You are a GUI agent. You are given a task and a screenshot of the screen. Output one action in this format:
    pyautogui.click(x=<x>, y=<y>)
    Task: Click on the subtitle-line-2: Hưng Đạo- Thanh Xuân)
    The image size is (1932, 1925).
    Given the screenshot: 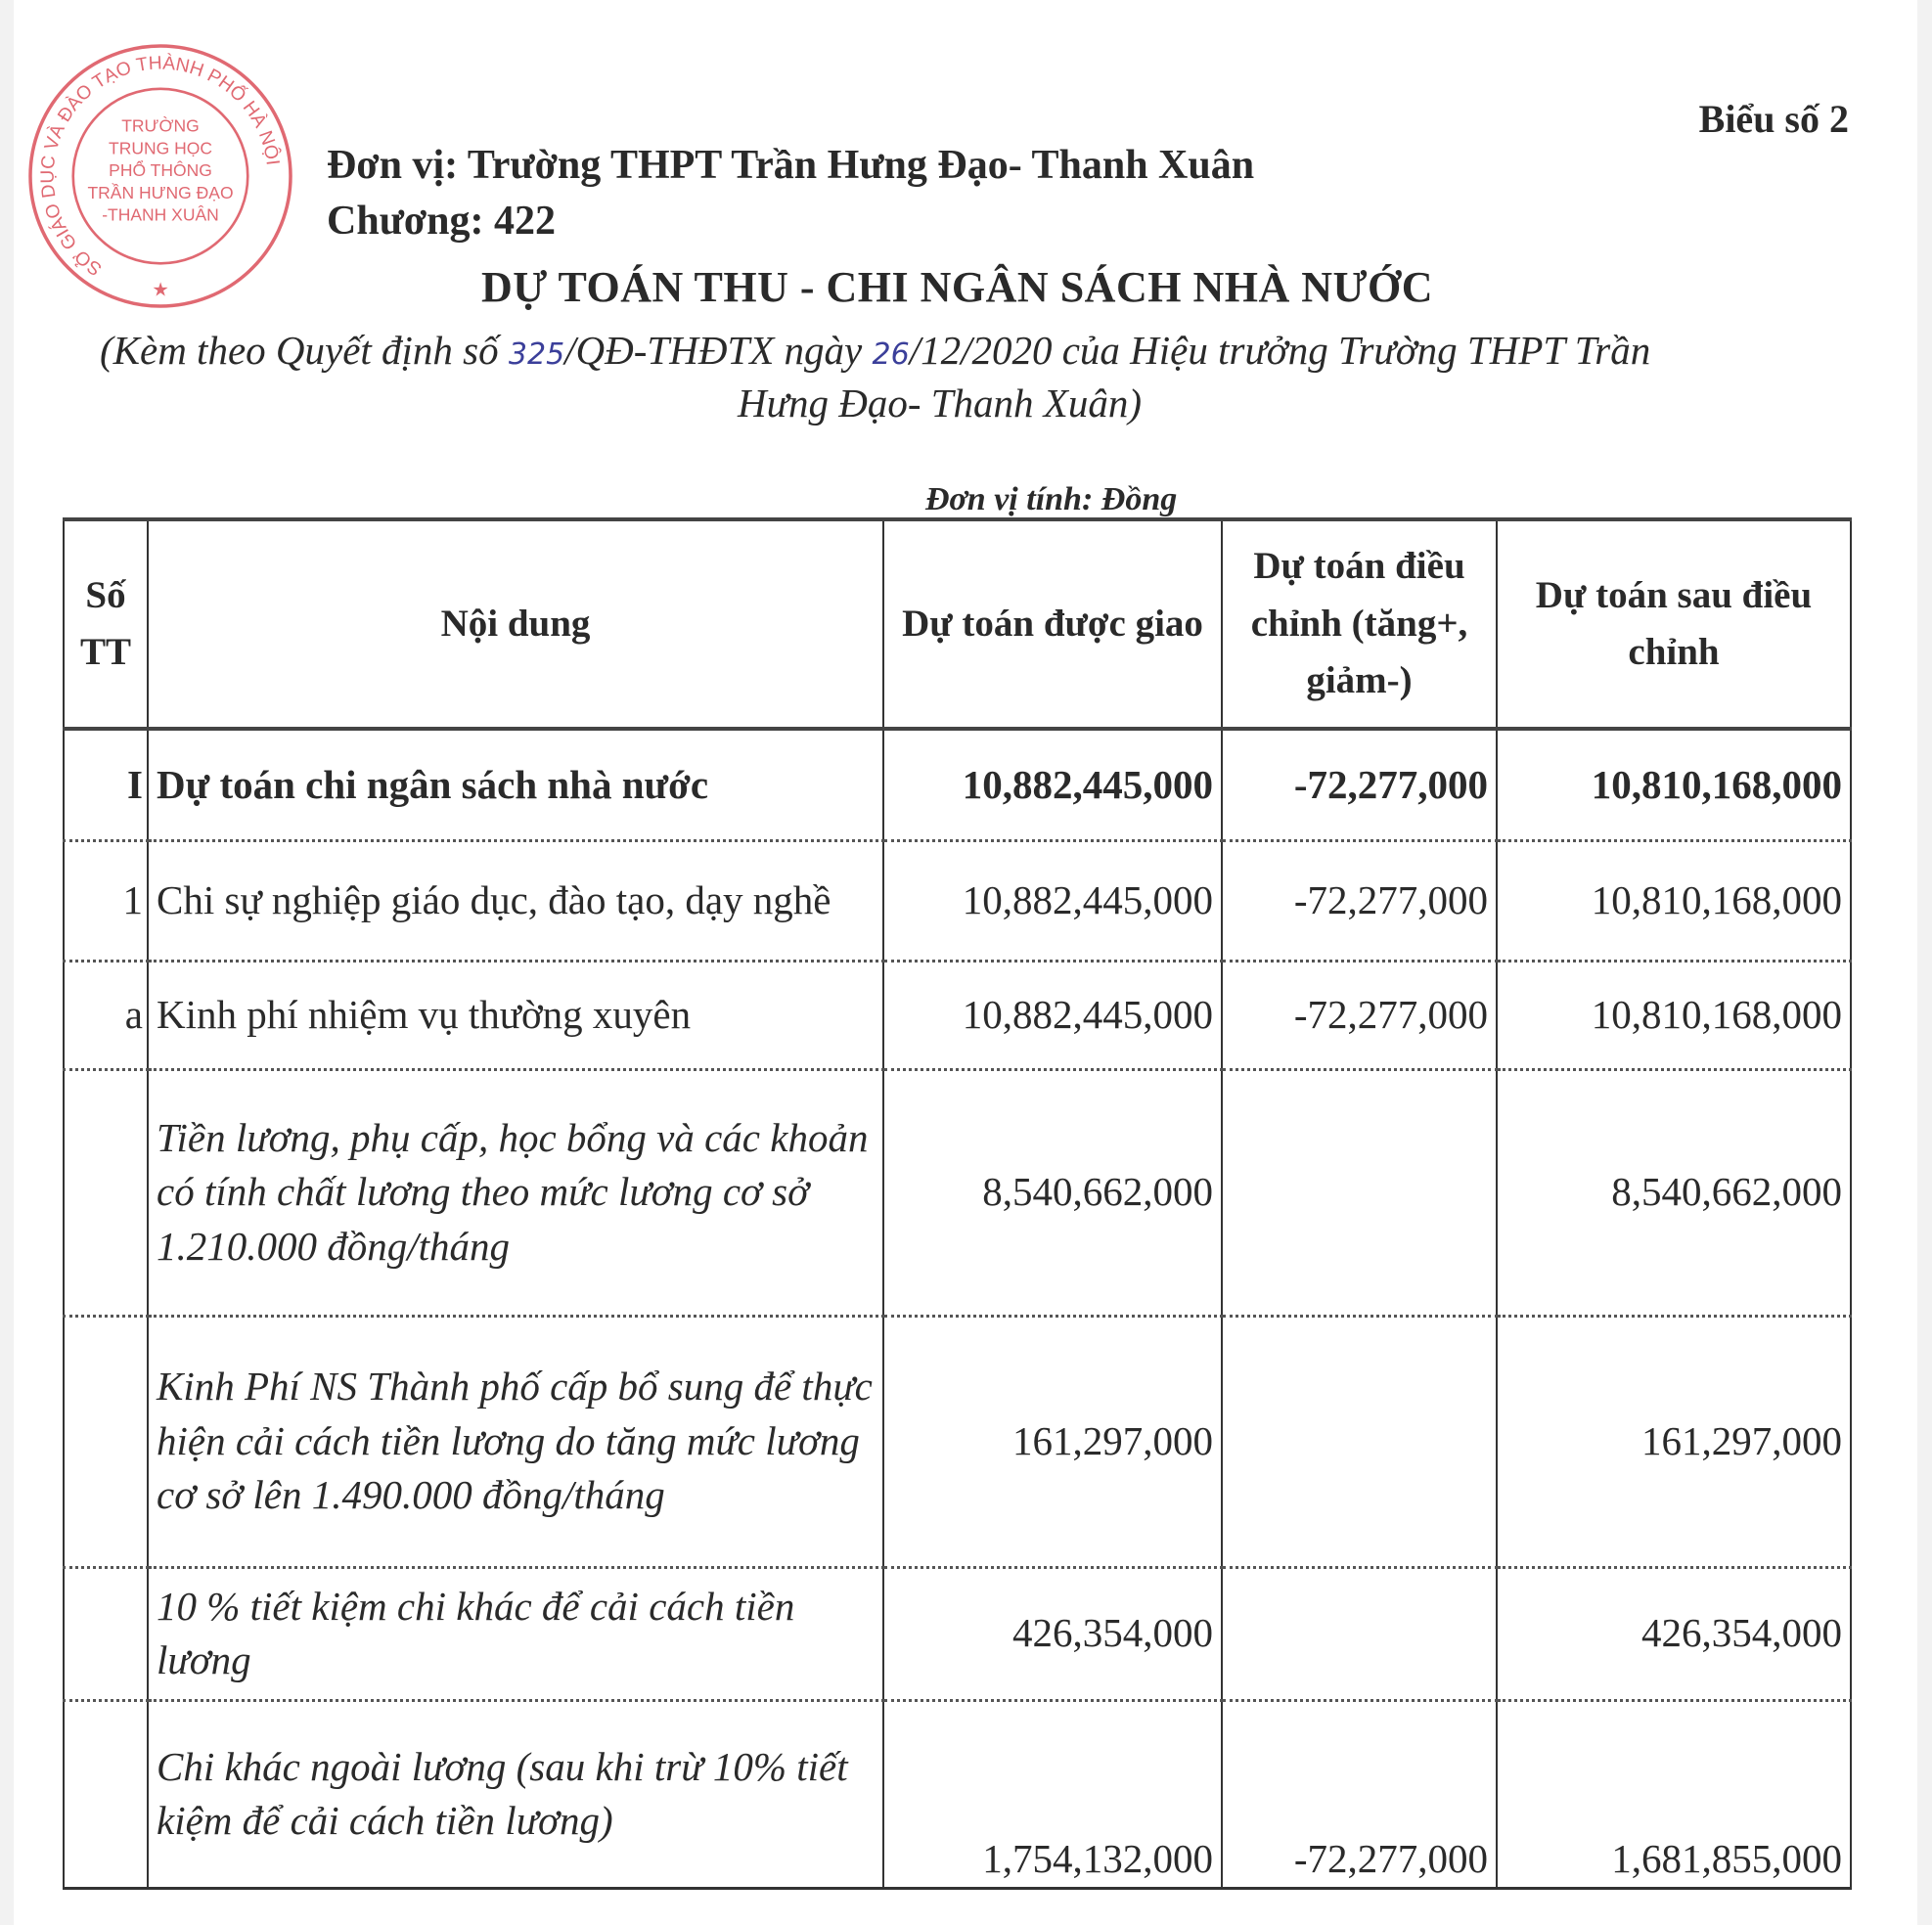 What is the action you would take?
    pyautogui.click(x=940, y=403)
    